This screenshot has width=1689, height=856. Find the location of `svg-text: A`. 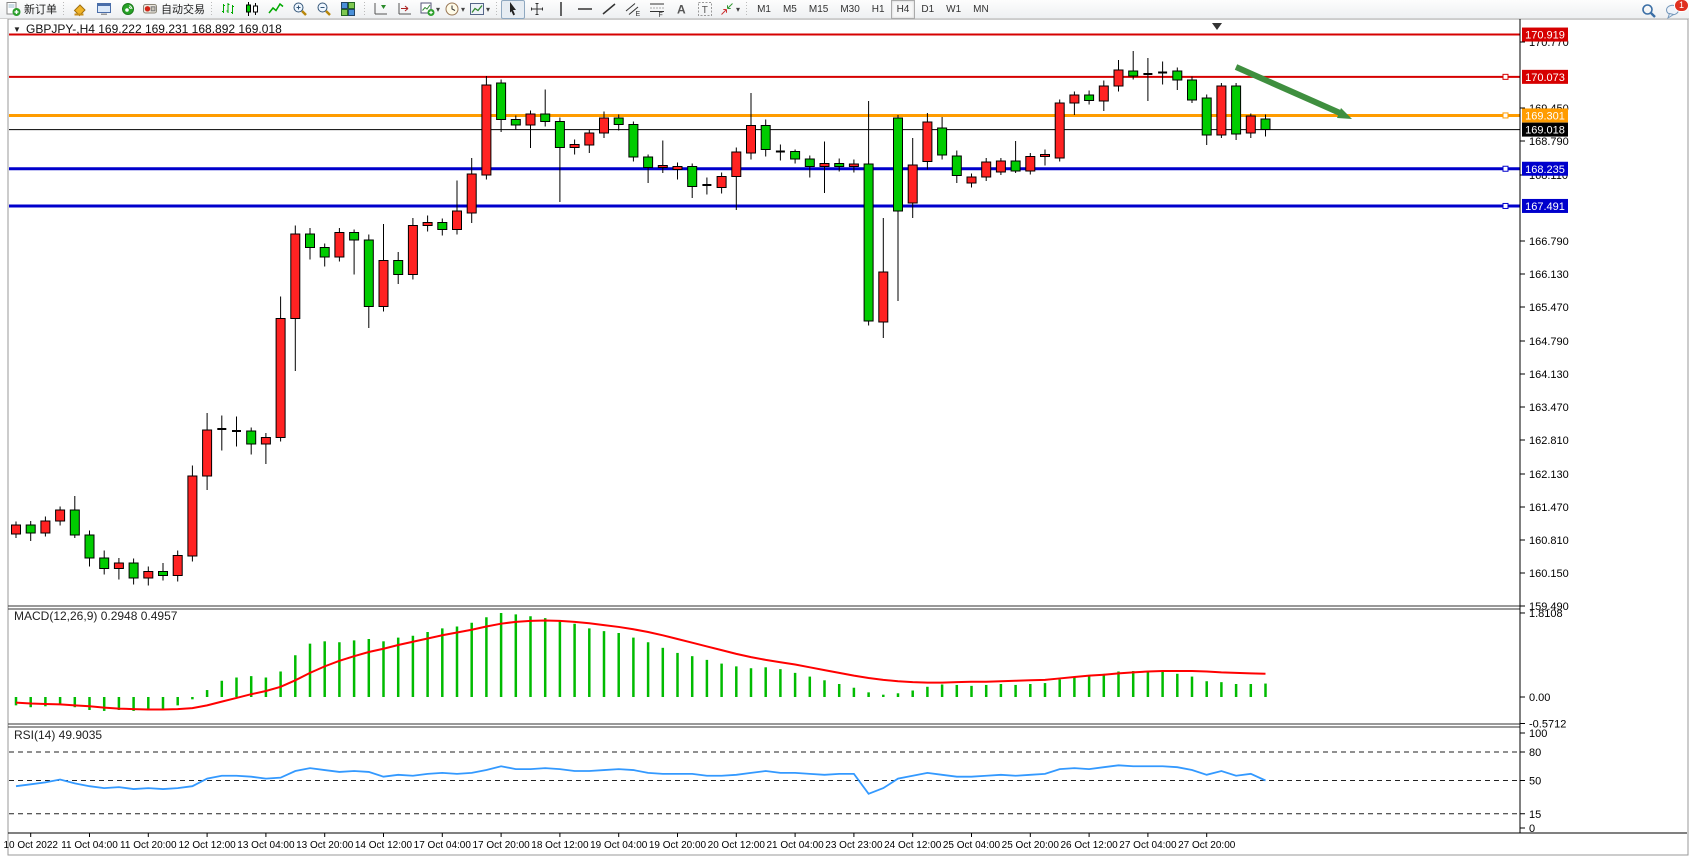

svg-text: A is located at coordinates (681, 10).